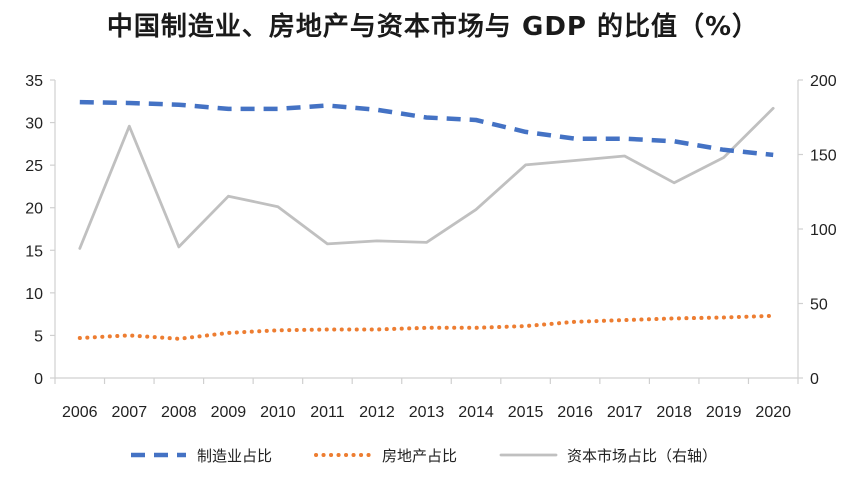  I want to click on left-tick-label: 35, so click(34, 81).